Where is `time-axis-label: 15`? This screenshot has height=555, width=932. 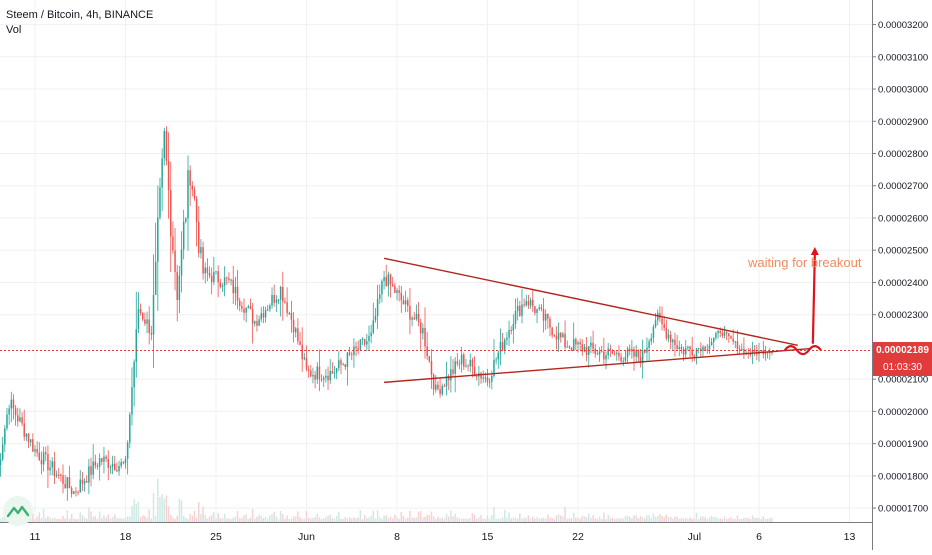
time-axis-label: 15 is located at coordinates (488, 537).